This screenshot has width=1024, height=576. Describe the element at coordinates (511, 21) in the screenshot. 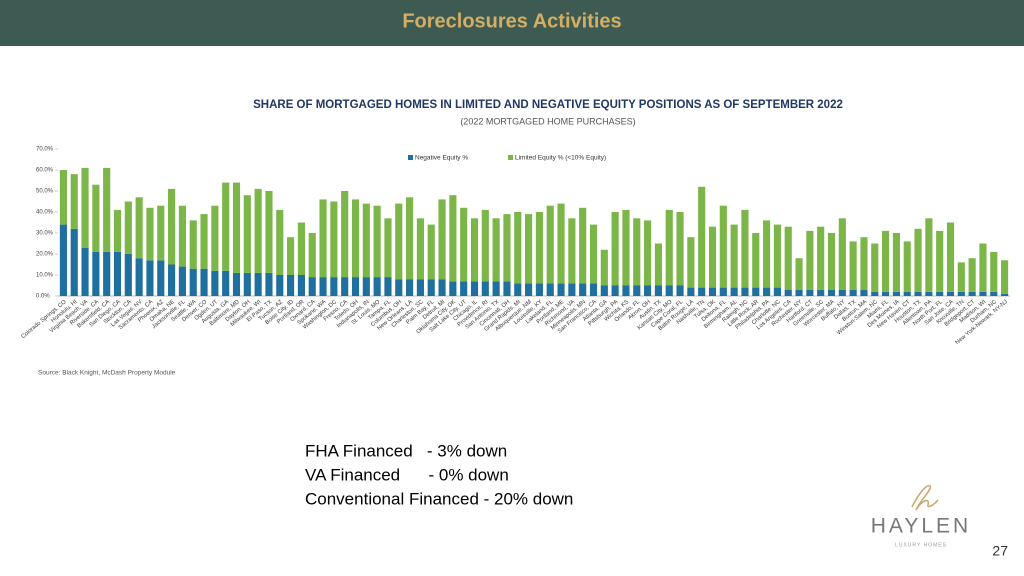

I see `slide-title: Foreclosures Activities` at that location.